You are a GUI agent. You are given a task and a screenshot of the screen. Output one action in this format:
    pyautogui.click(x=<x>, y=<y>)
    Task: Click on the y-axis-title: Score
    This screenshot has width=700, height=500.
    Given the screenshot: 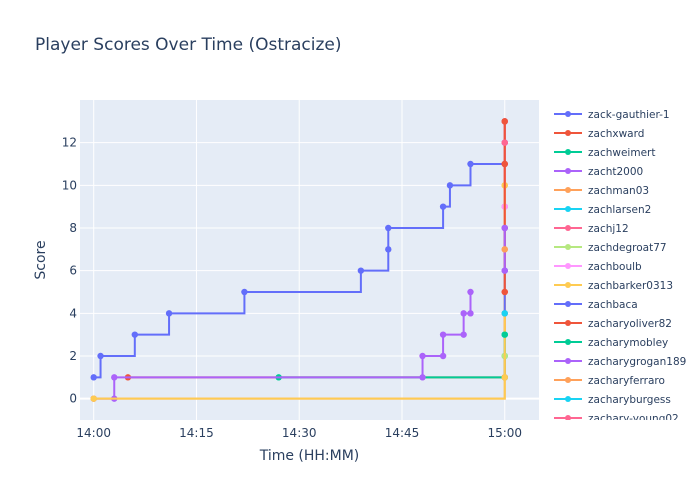 What is the action you would take?
    pyautogui.click(x=41, y=259)
    